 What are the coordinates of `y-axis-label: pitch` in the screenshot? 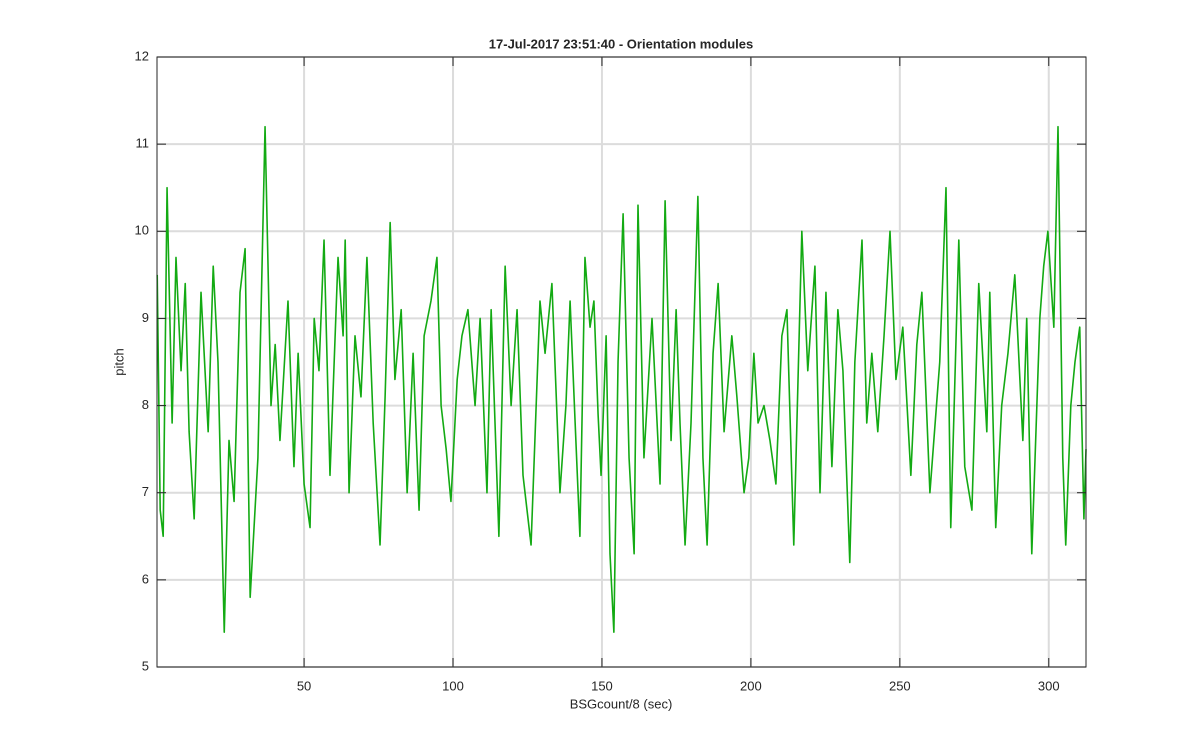 It's located at (118, 361).